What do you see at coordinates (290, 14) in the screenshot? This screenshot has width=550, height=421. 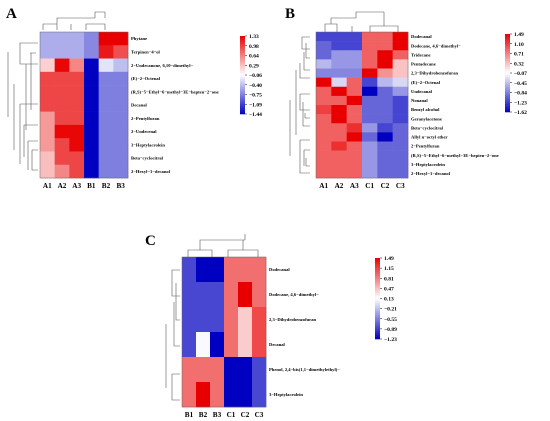 I see `panel-label: B` at bounding box center [290, 14].